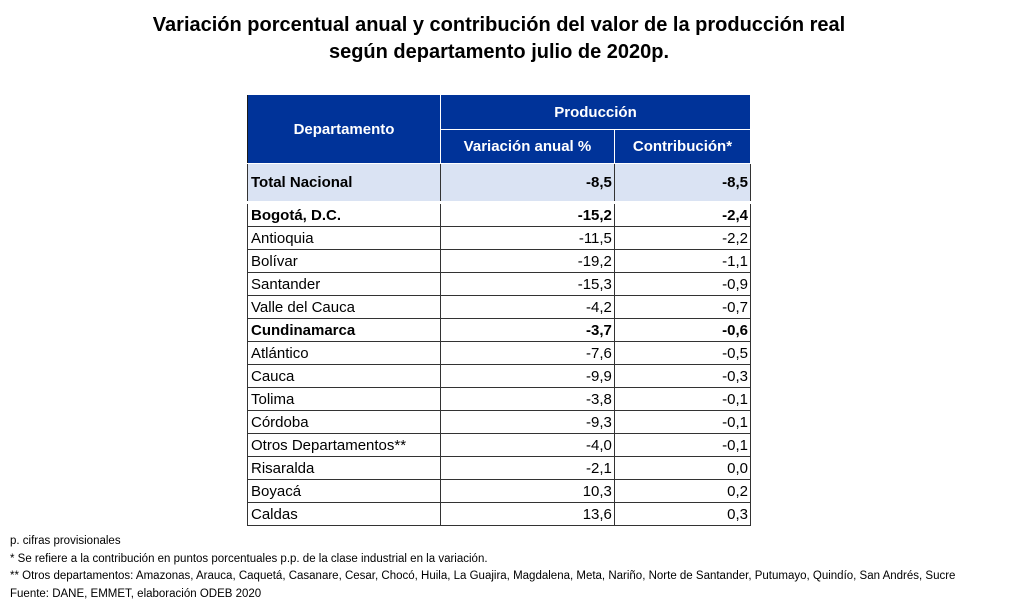 This screenshot has width=1024, height=611. What do you see at coordinates (527, 307) in the screenshot?
I see `cell-variacion: -4,2` at bounding box center [527, 307].